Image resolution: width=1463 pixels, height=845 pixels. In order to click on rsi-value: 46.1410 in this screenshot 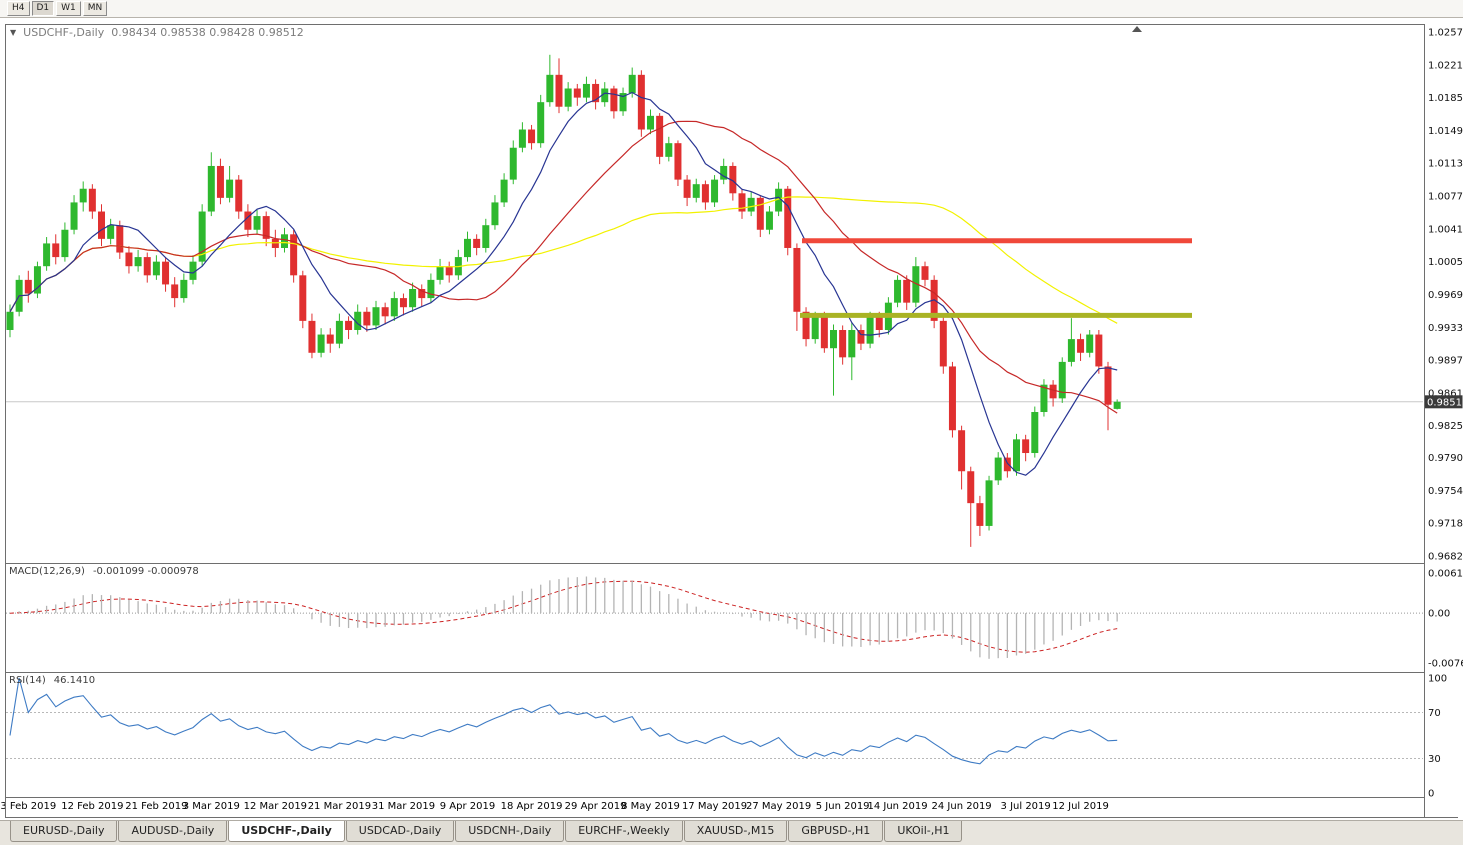, I will do `click(74, 680)`.